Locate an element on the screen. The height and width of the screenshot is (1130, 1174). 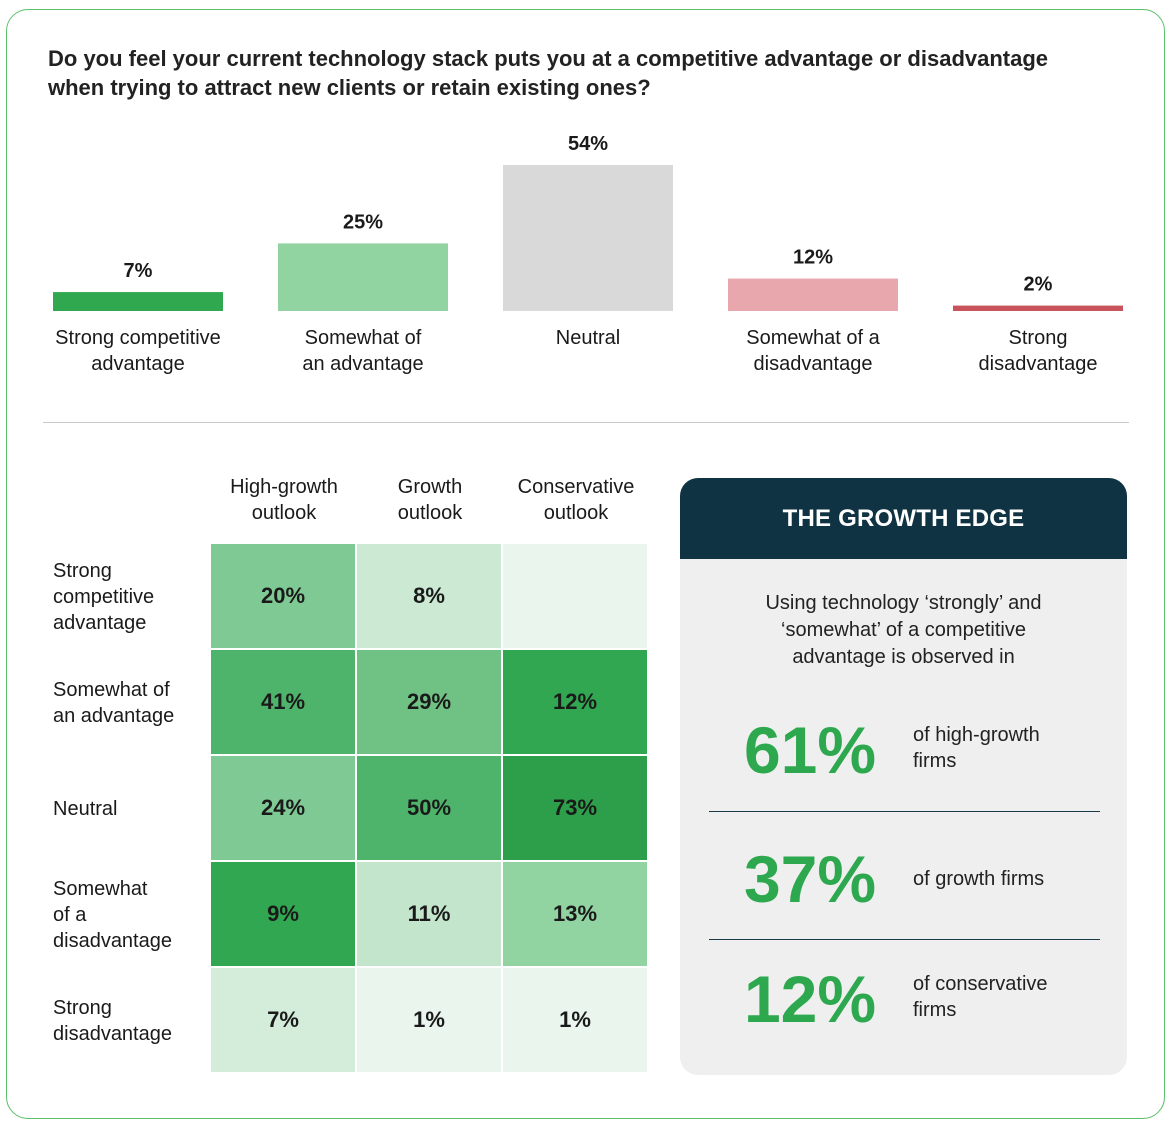
bar-category-label-line: Somewhat of is located at coordinates (363, 338).